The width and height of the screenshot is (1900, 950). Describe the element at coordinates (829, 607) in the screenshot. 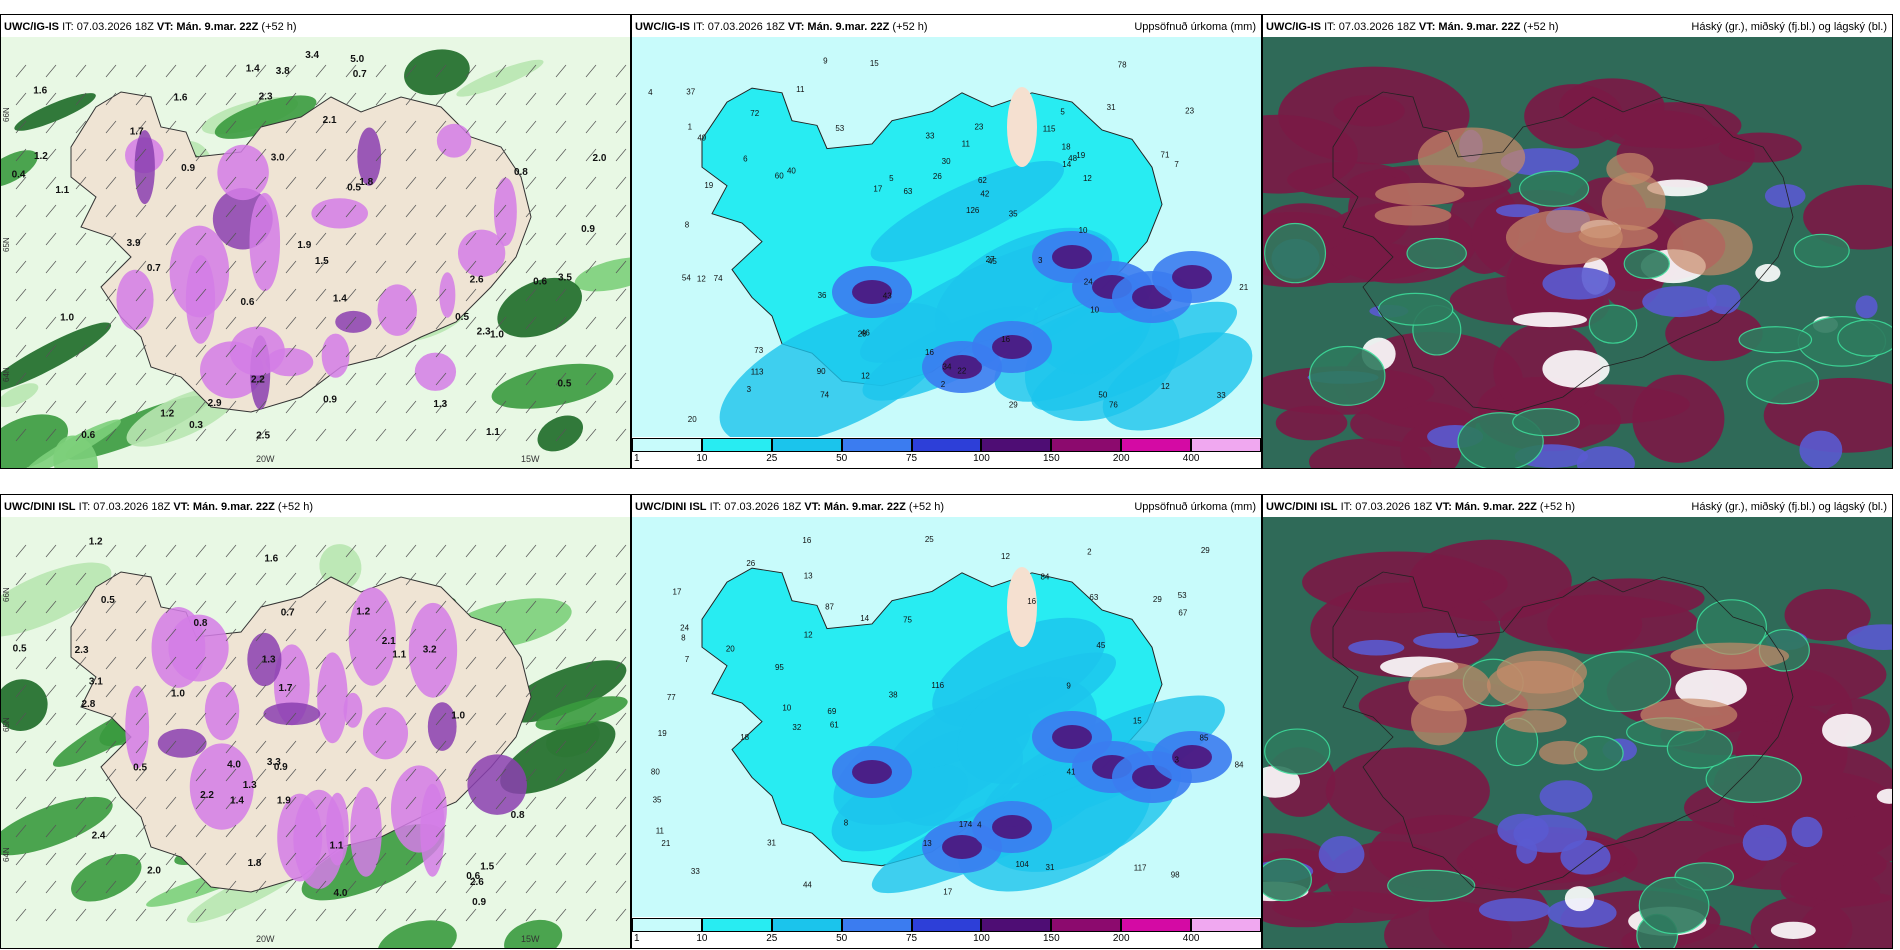

I see `precip-value-label: 87` at that location.